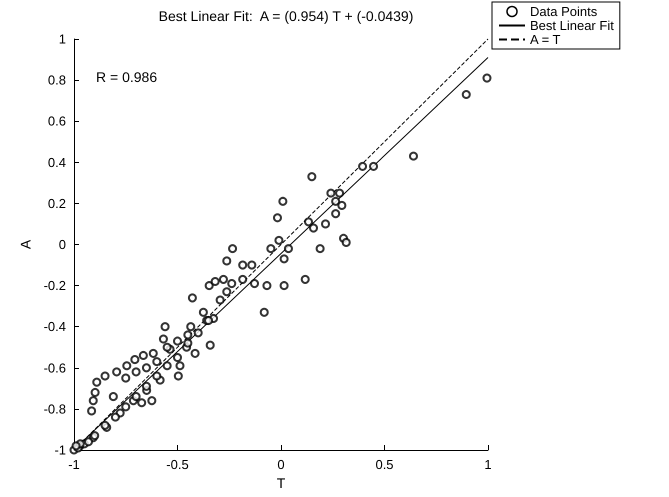 The width and height of the screenshot is (669, 497). I want to click on y-tick-label: -0.4, so click(55, 326).